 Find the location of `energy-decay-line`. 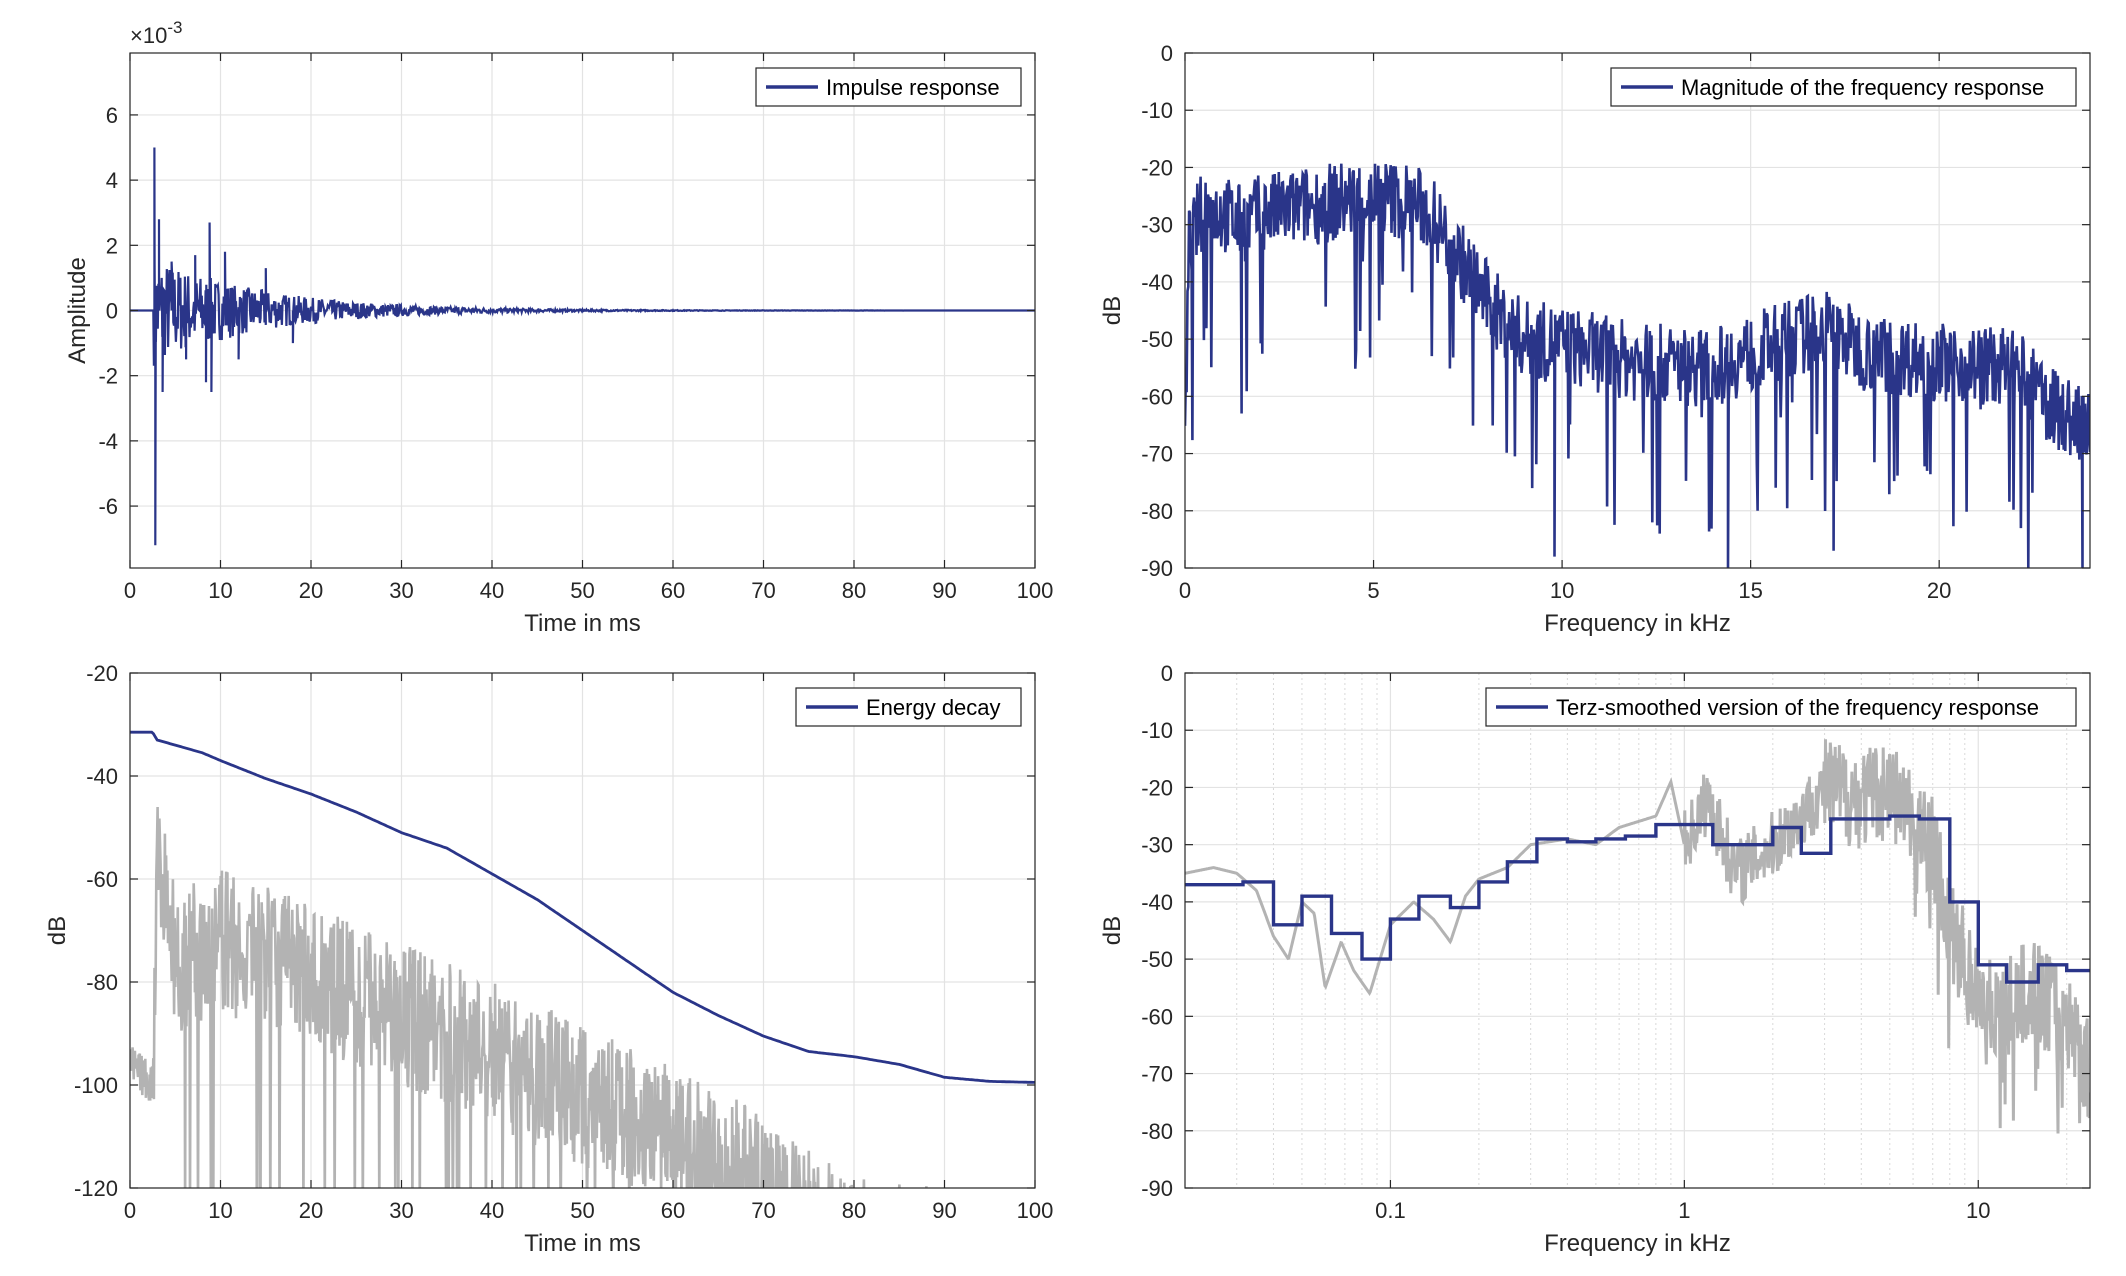

energy-decay-line is located at coordinates (582, 907).